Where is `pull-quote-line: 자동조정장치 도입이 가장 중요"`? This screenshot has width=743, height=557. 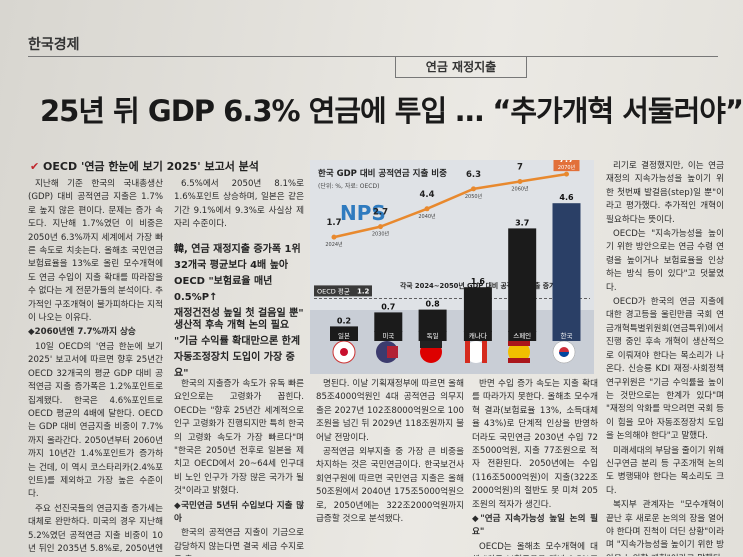
pull-quote-line: 자동조정장치 도입이 가장 중요" is located at coordinates (234, 365).